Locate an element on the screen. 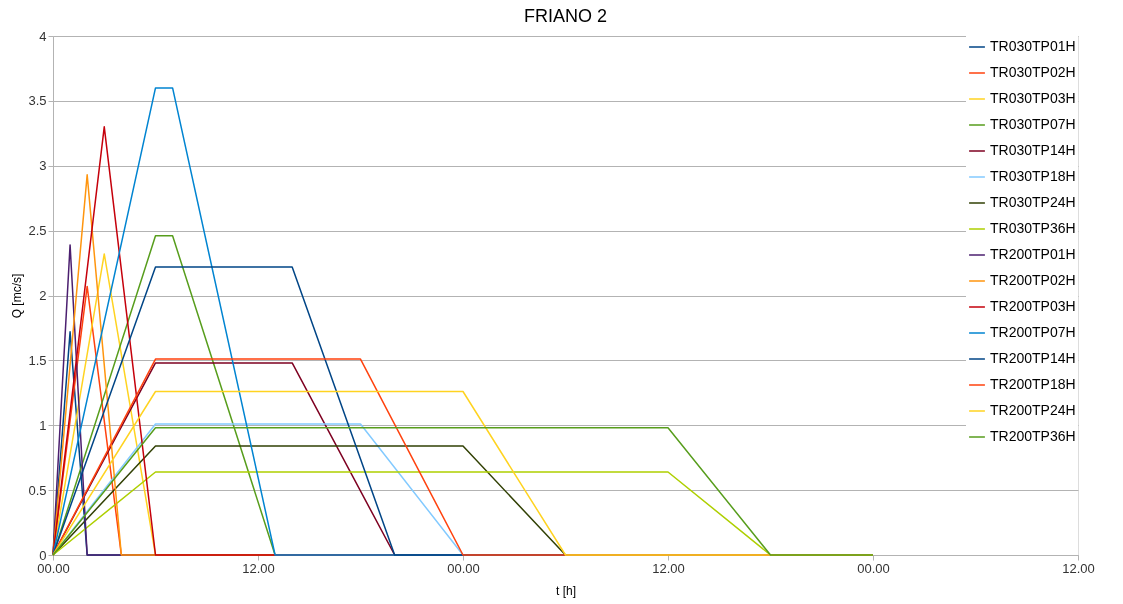 This screenshot has height=604, width=1123. y-tick-label: 0 is located at coordinates (43, 555).